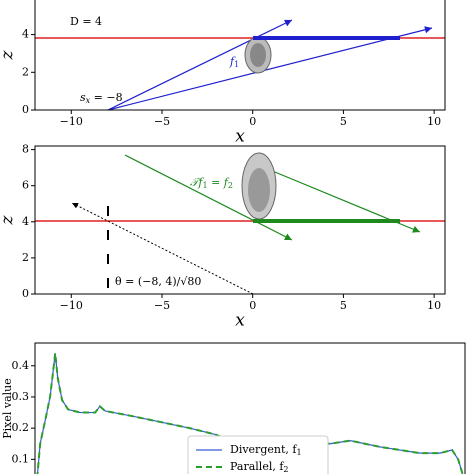 This screenshot has height=474, width=474. Describe the element at coordinates (86, 21) in the screenshot. I see `annotation: D = 4` at that location.